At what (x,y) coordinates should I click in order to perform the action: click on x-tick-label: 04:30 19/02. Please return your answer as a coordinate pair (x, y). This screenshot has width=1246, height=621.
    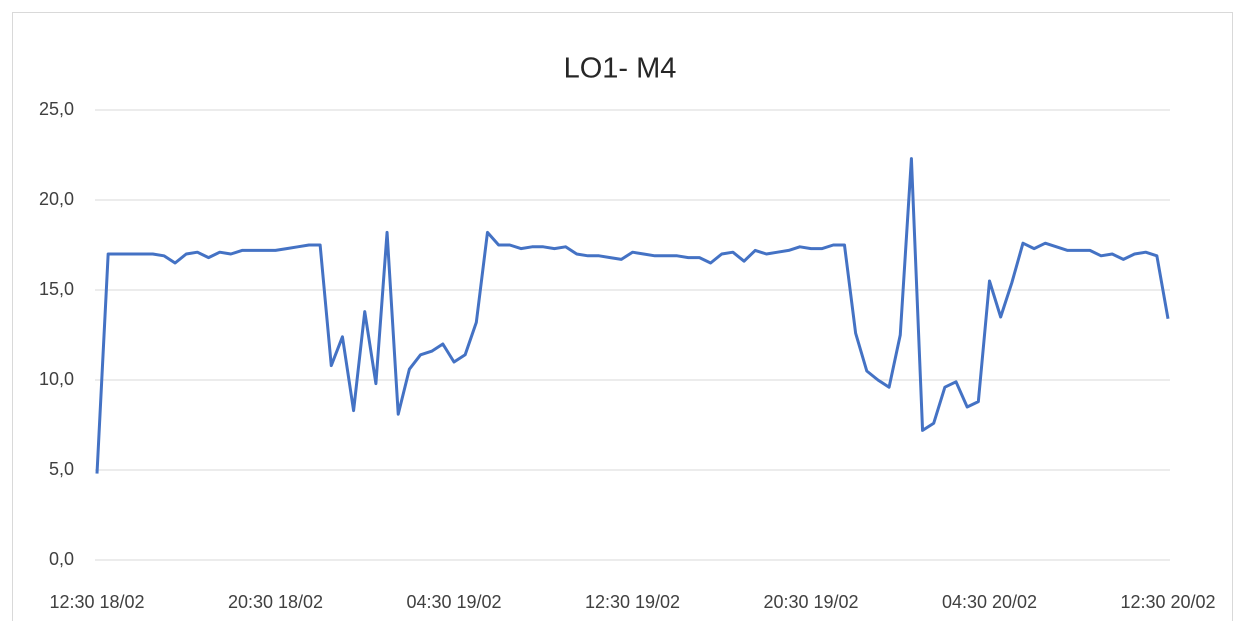
    Looking at the image, I should click on (453, 602).